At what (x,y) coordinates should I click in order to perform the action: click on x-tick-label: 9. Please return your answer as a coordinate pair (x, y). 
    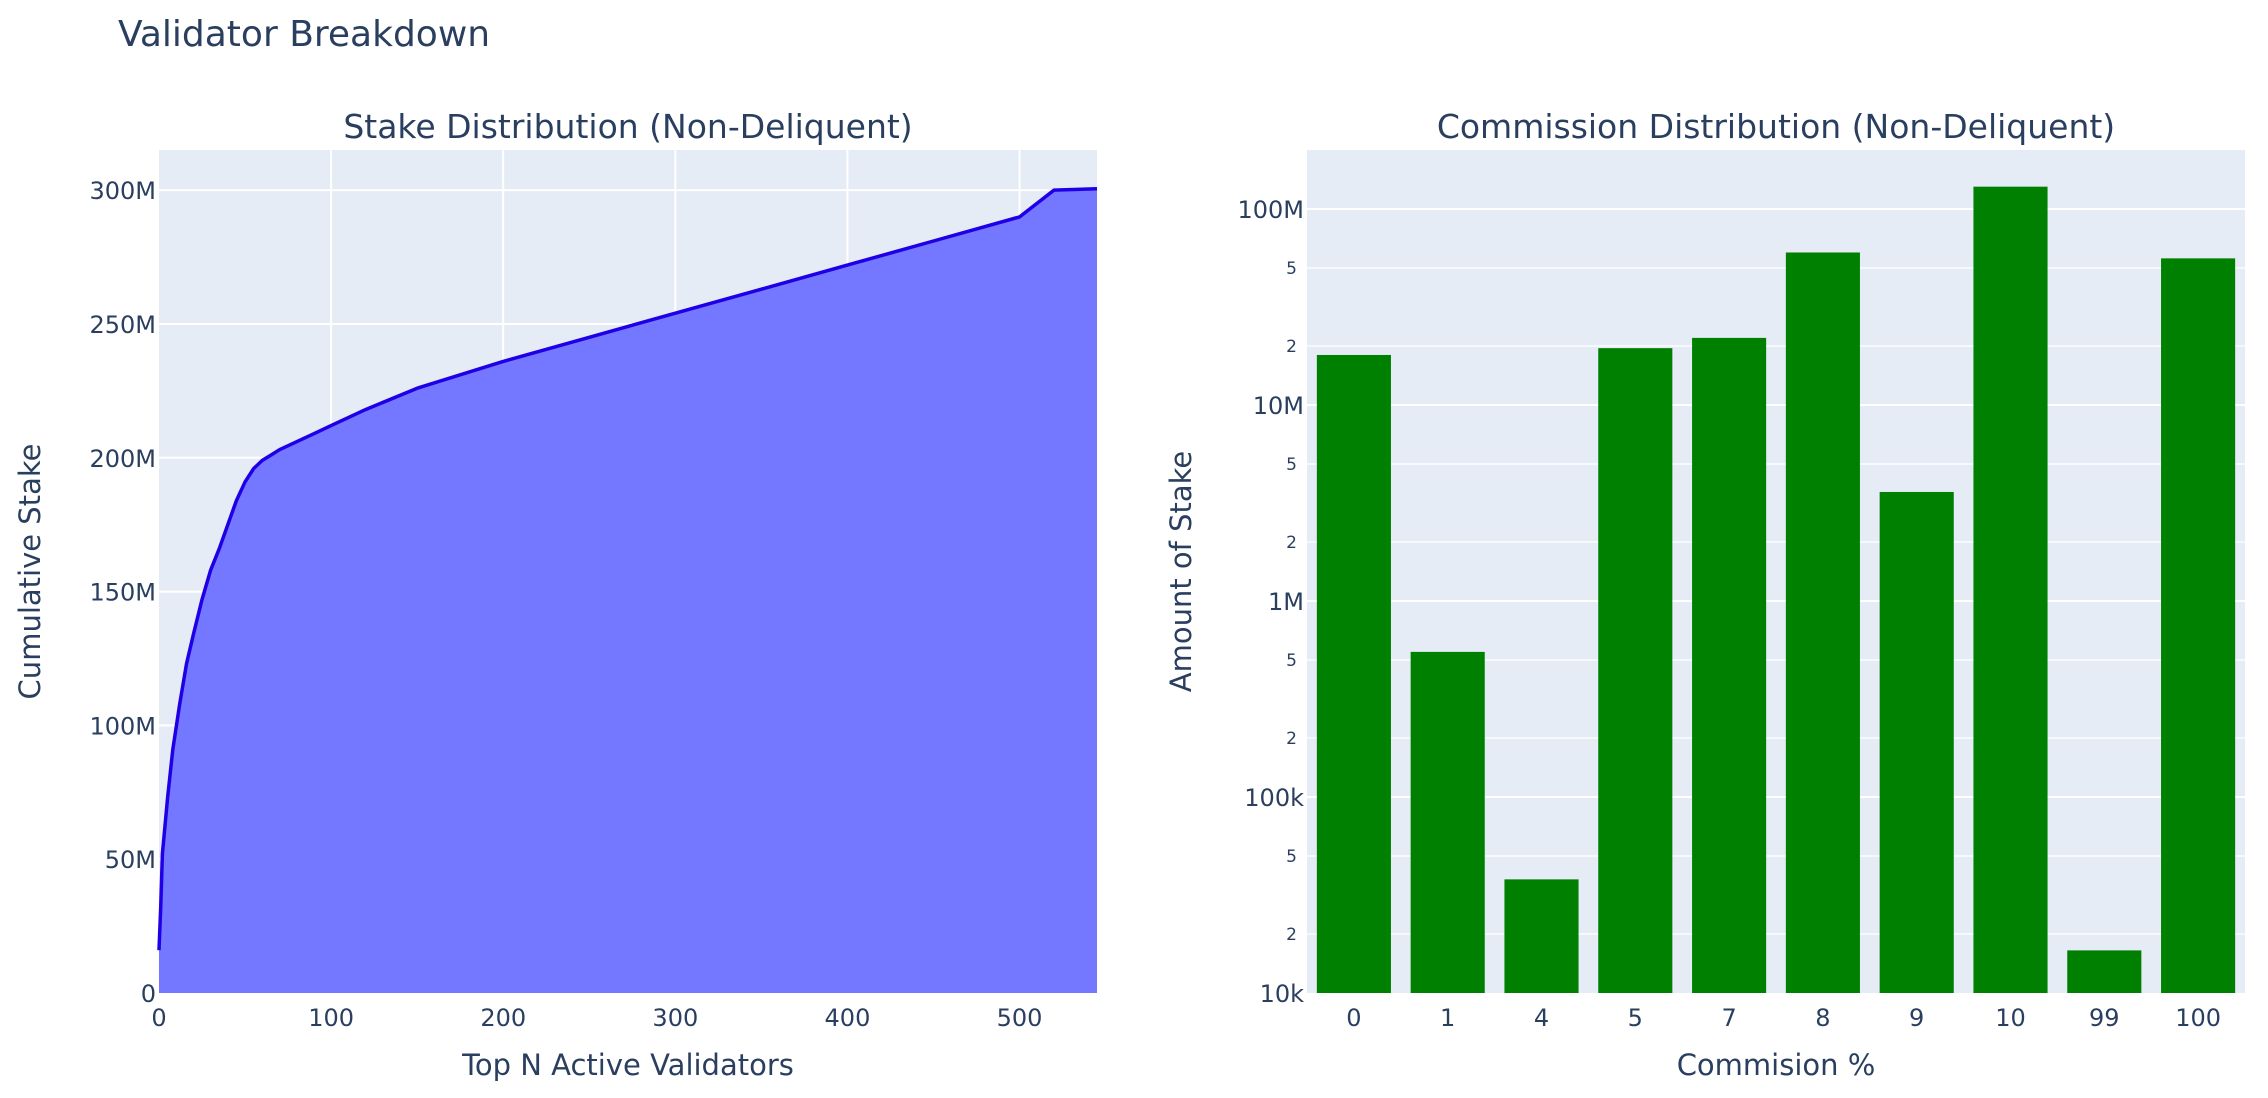
    Looking at the image, I should click on (1916, 1018).